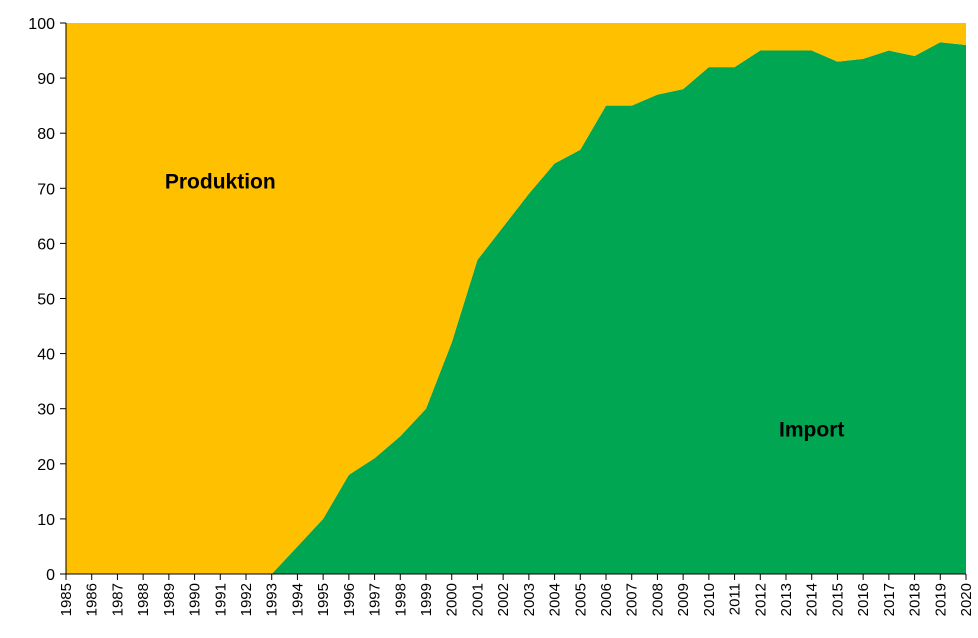 The width and height of the screenshot is (978, 638). I want to click on y-axis: 0 10 20 30 40 50 60 70 80 90 100, so click(47, 300).